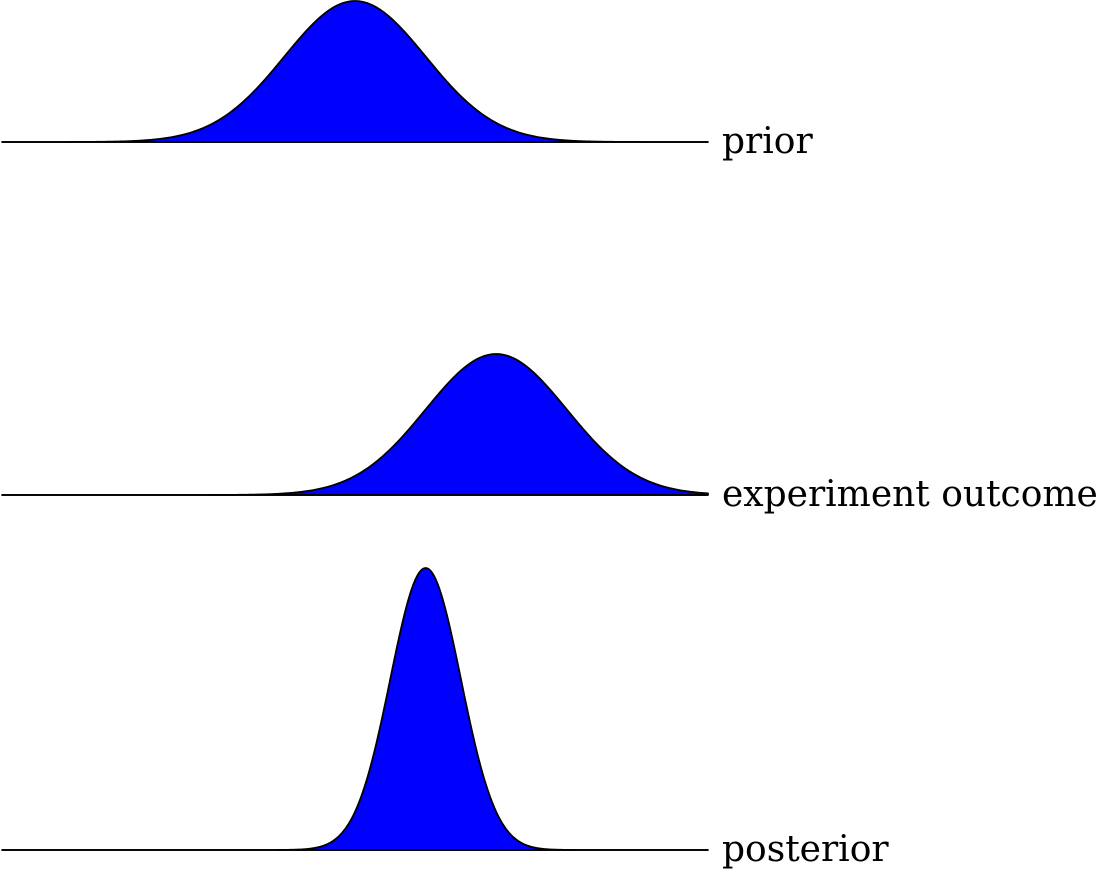  What do you see at coordinates (910, 494) in the screenshot?
I see `experiment-outcome-label: experiment outcome` at bounding box center [910, 494].